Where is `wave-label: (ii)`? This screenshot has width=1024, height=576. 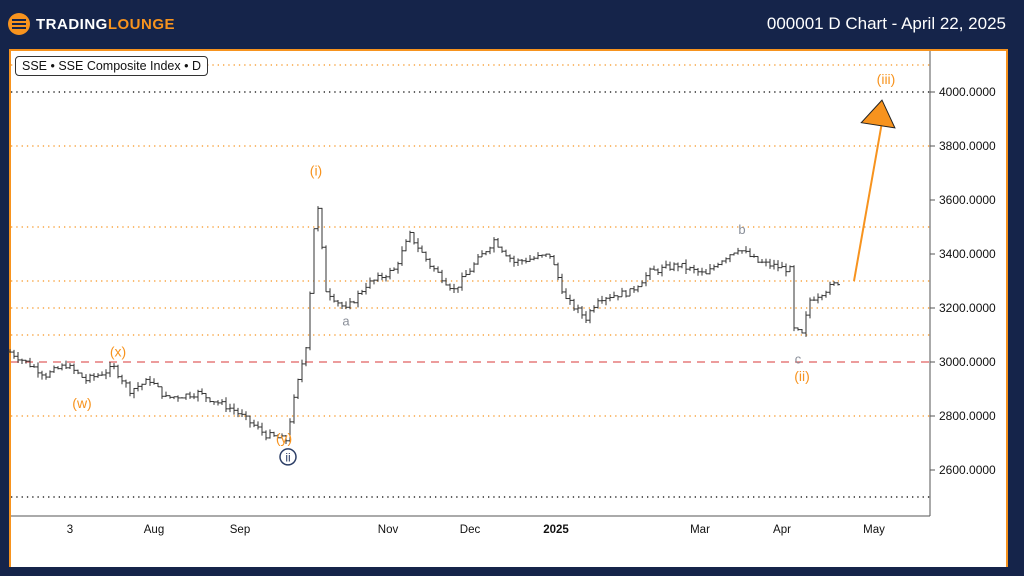 wave-label: (ii) is located at coordinates (802, 376).